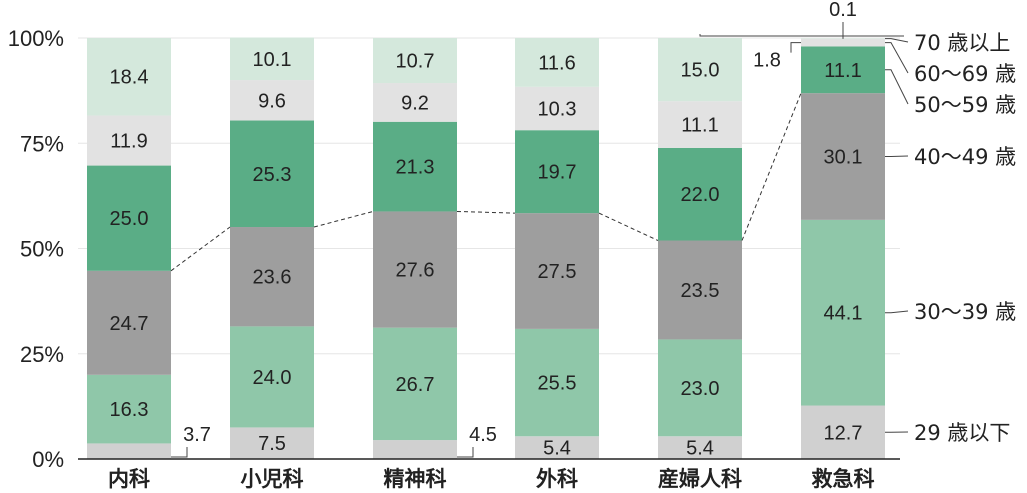 Image resolution: width=1027 pixels, height=493 pixels. I want to click on data-label: 30.1, so click(843, 158).